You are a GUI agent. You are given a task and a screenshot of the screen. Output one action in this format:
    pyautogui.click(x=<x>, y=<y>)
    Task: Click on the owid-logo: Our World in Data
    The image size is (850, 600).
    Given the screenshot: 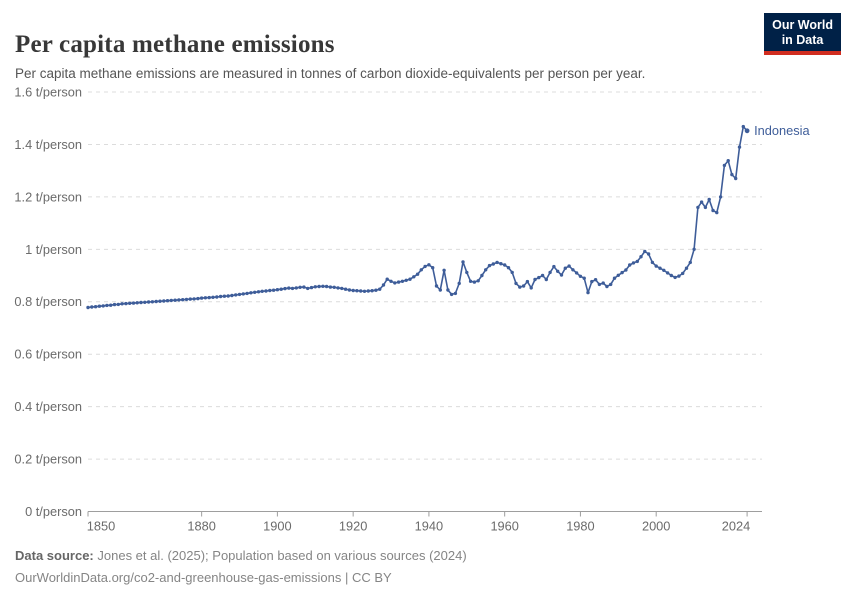 What is the action you would take?
    pyautogui.click(x=802, y=34)
    